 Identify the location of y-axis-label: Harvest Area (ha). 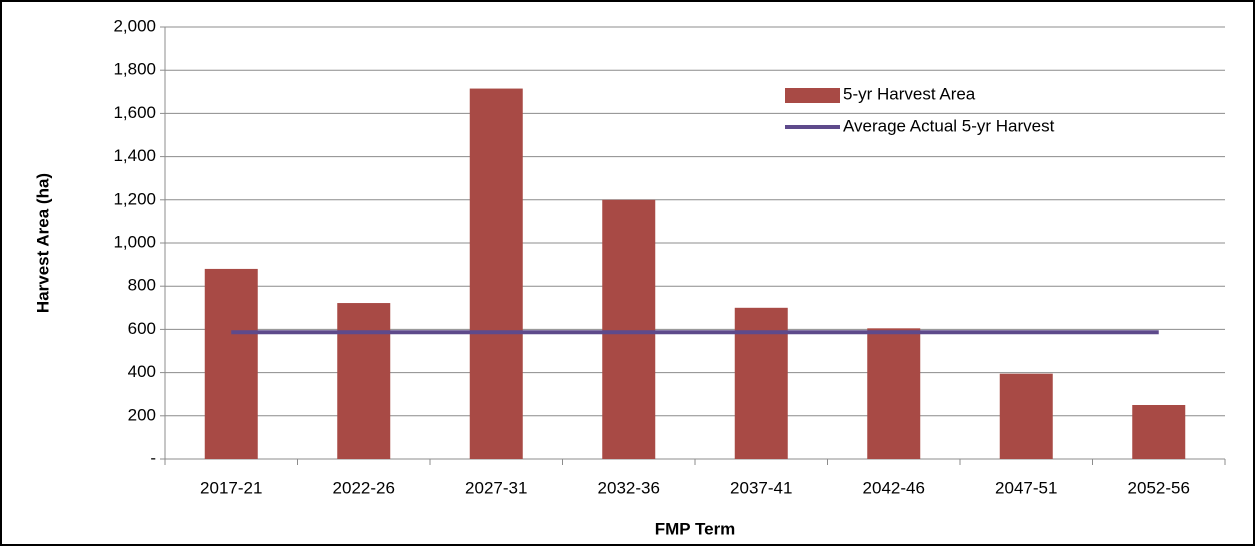
(42, 243).